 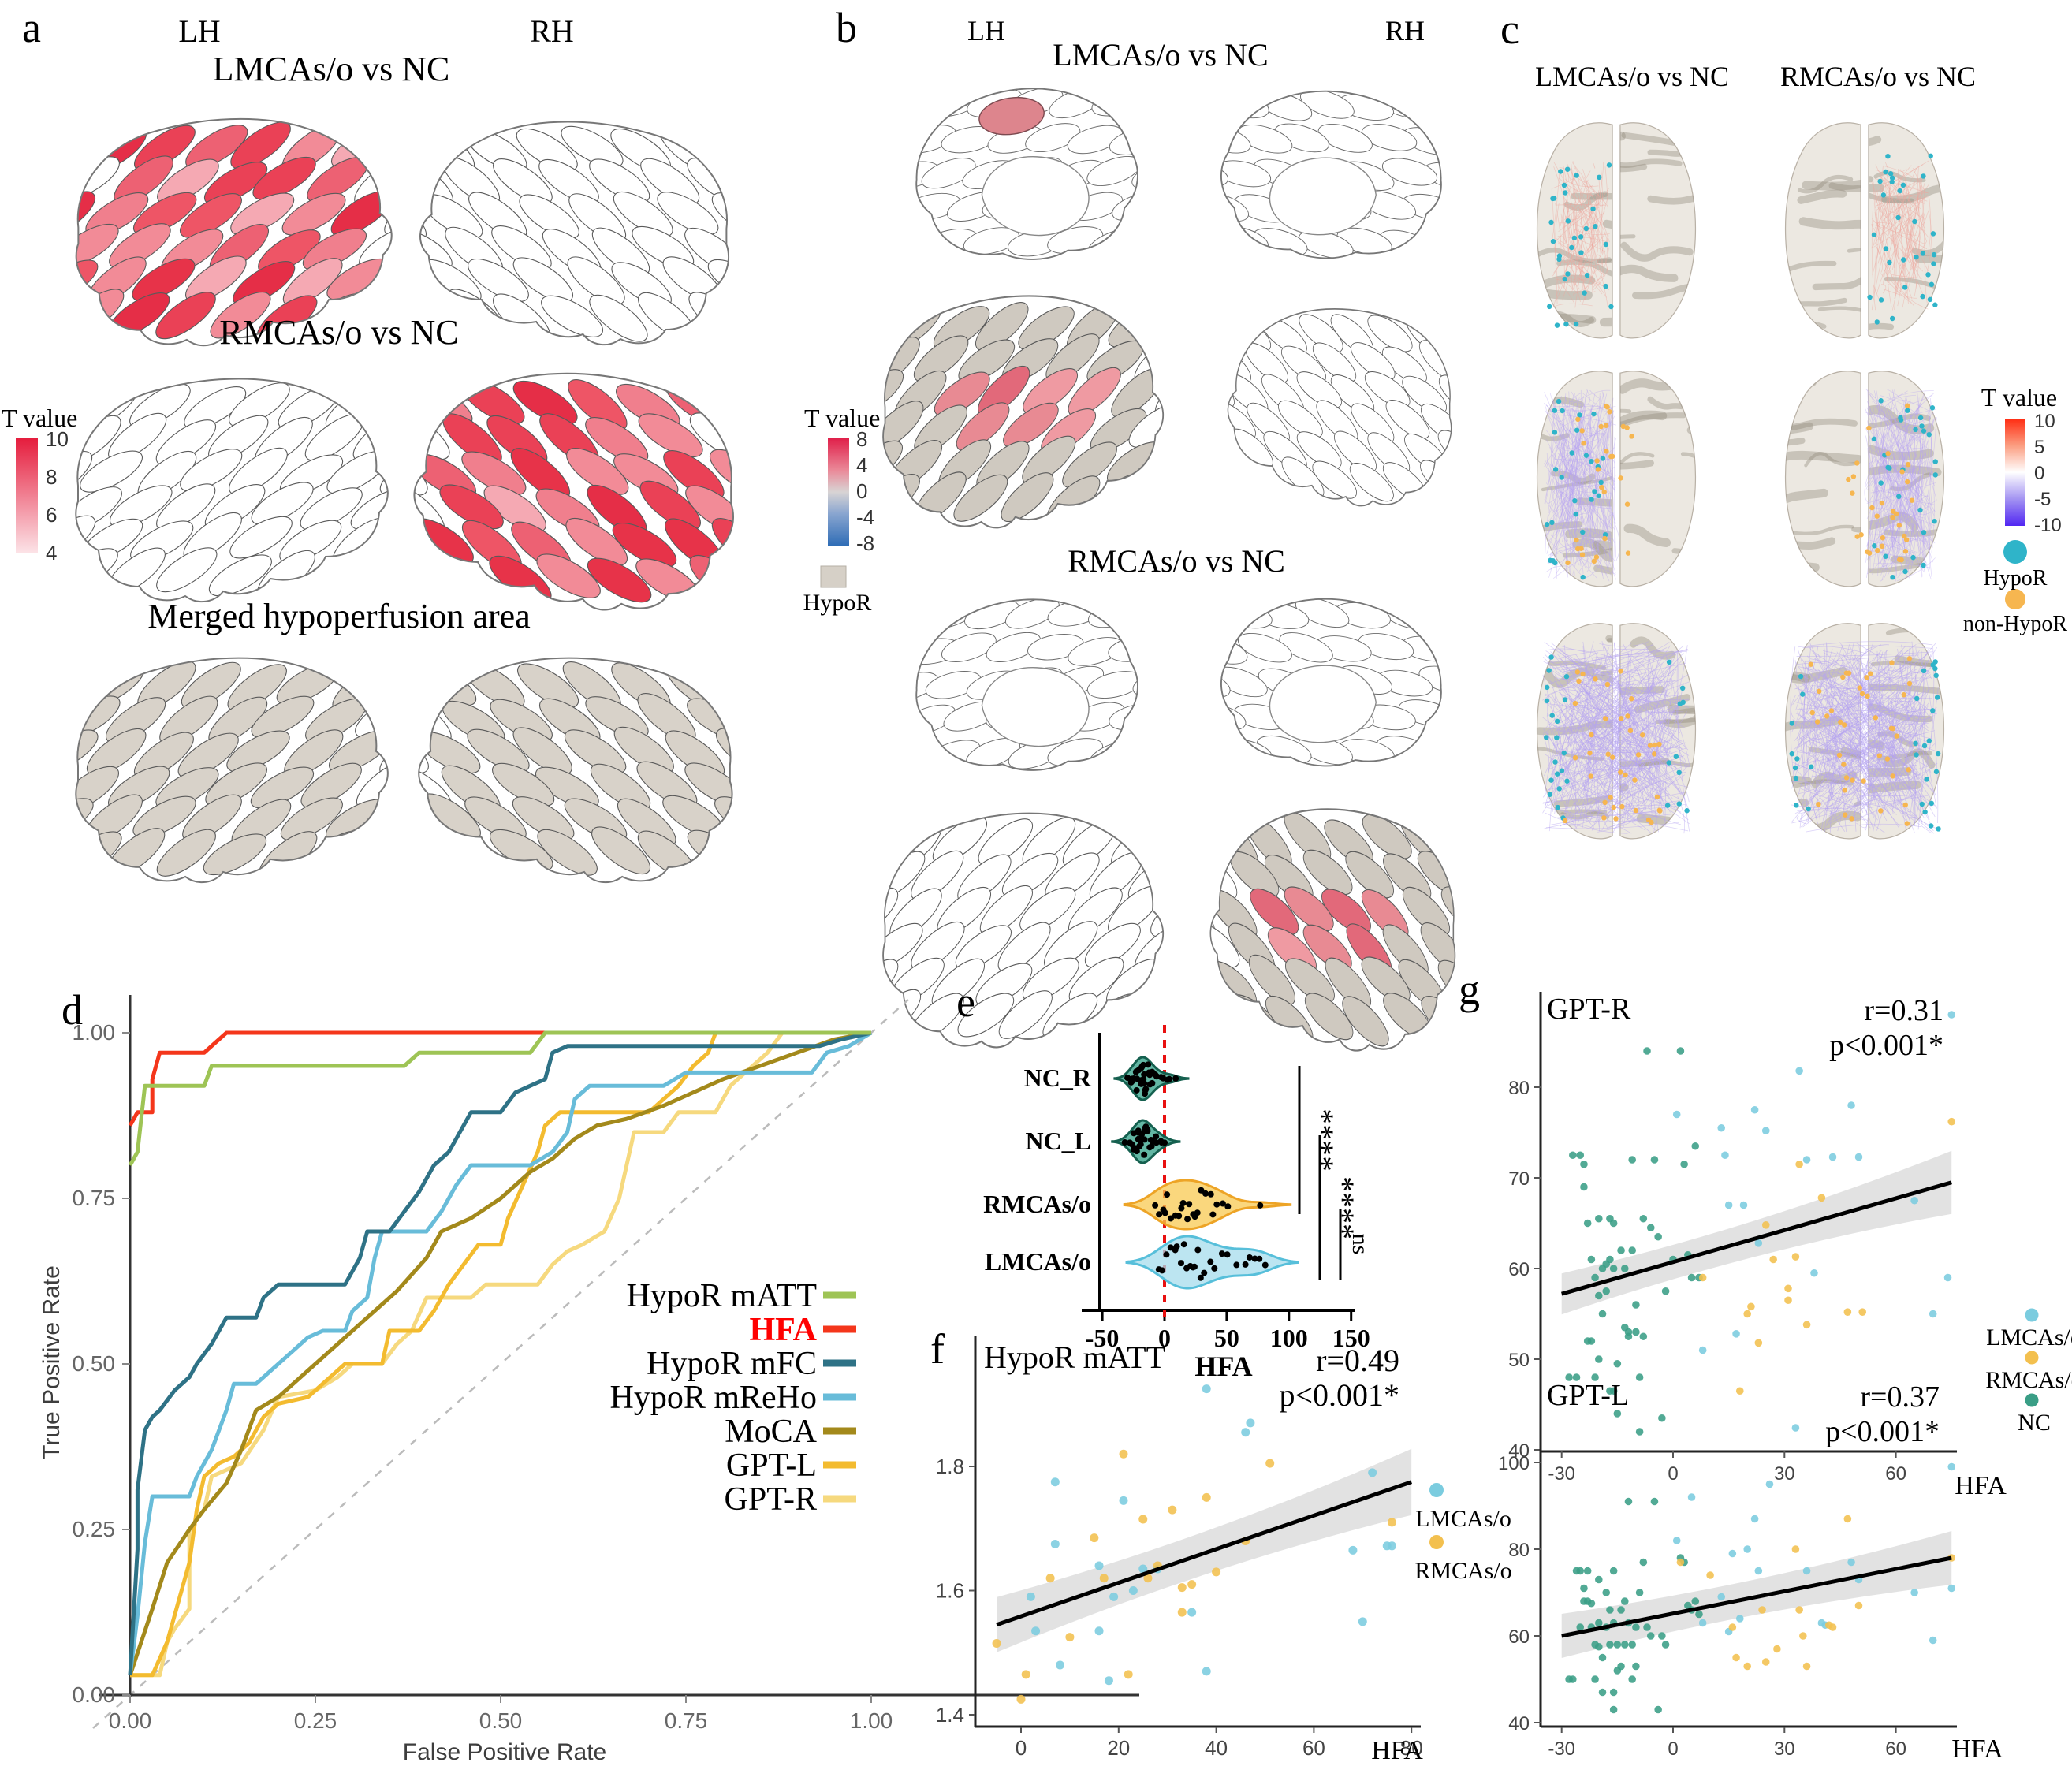 What do you see at coordinates (1519, 1550) in the screenshot?
I see `svg-text: 80` at bounding box center [1519, 1550].